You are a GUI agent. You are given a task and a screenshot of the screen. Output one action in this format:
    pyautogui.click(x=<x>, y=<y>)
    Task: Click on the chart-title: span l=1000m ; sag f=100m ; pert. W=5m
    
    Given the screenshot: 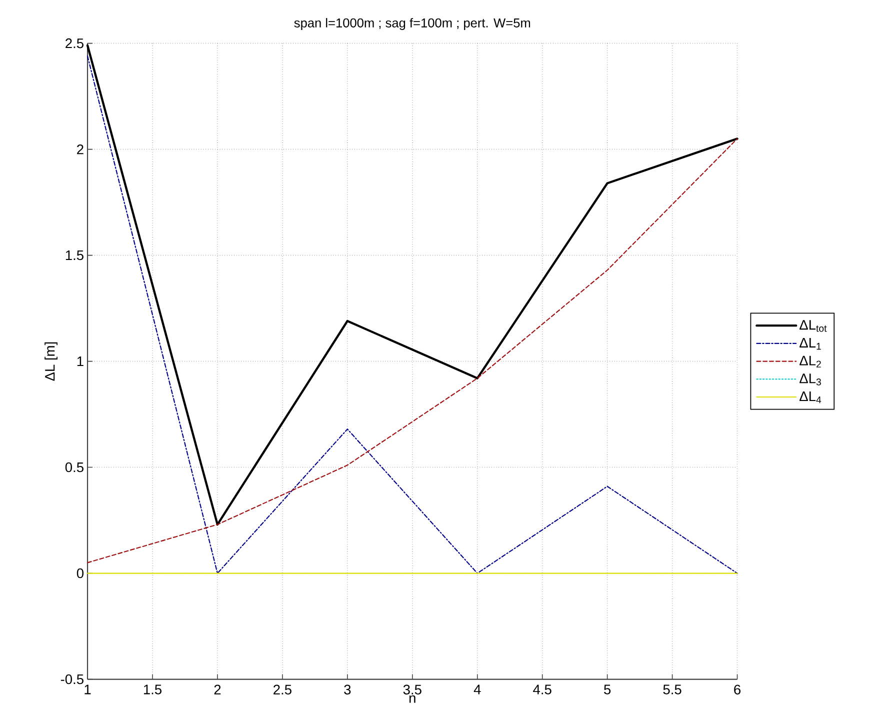 What is the action you would take?
    pyautogui.click(x=412, y=24)
    